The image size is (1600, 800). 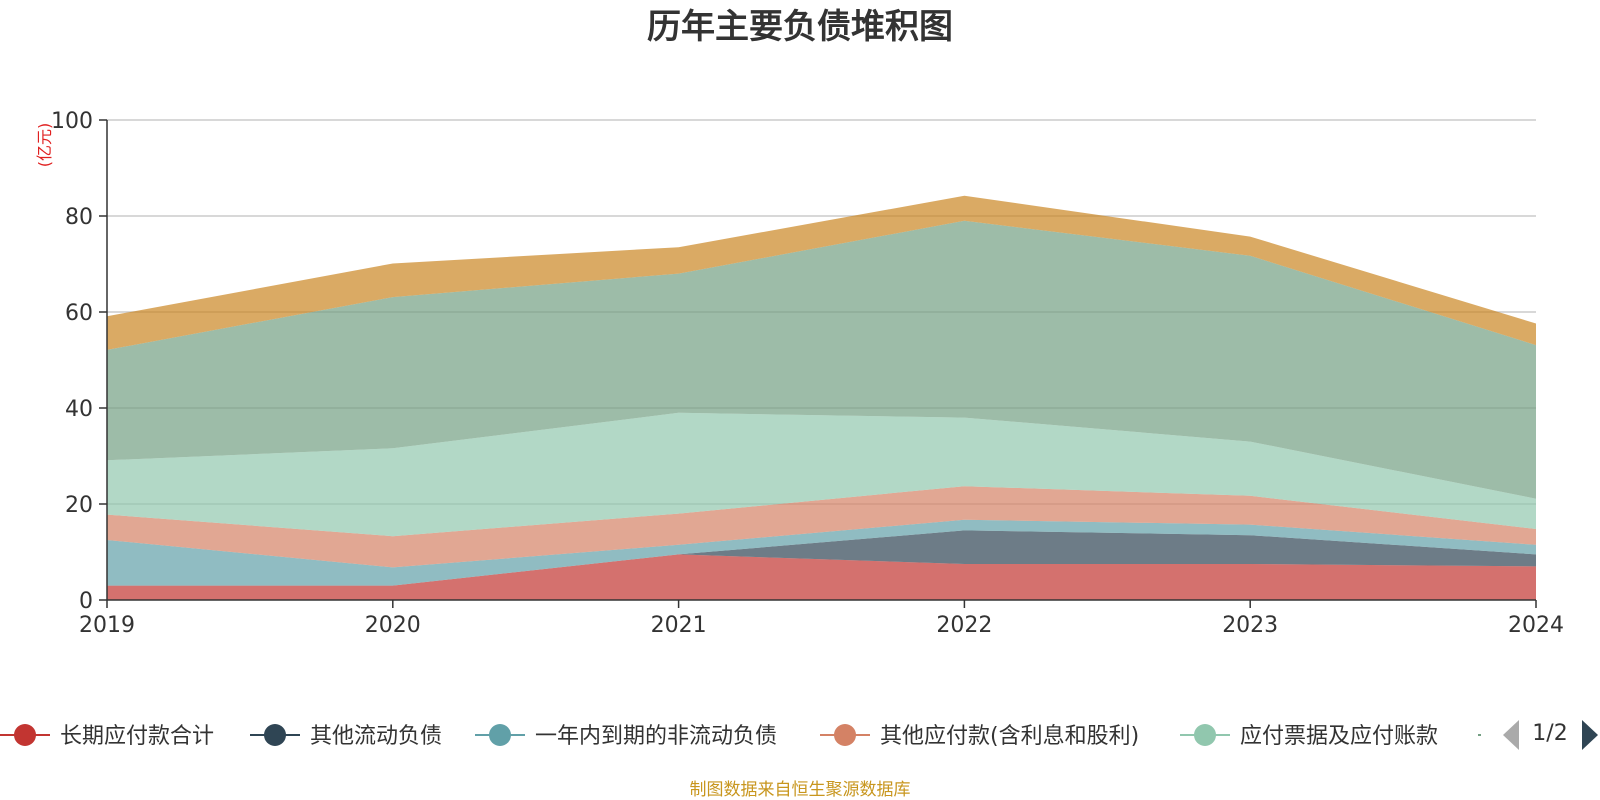 I want to click on data-source-note: 制图数据来自恒生聚源数据库, so click(x=800, y=790).